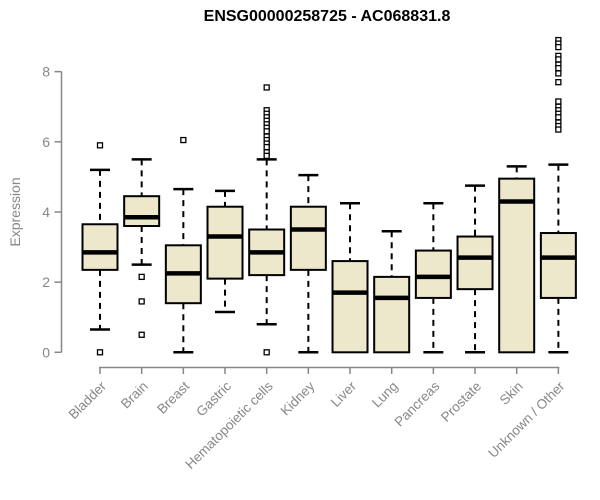 The image size is (600, 500). What do you see at coordinates (46, 282) in the screenshot?
I see `y-tick-label: 2` at bounding box center [46, 282].